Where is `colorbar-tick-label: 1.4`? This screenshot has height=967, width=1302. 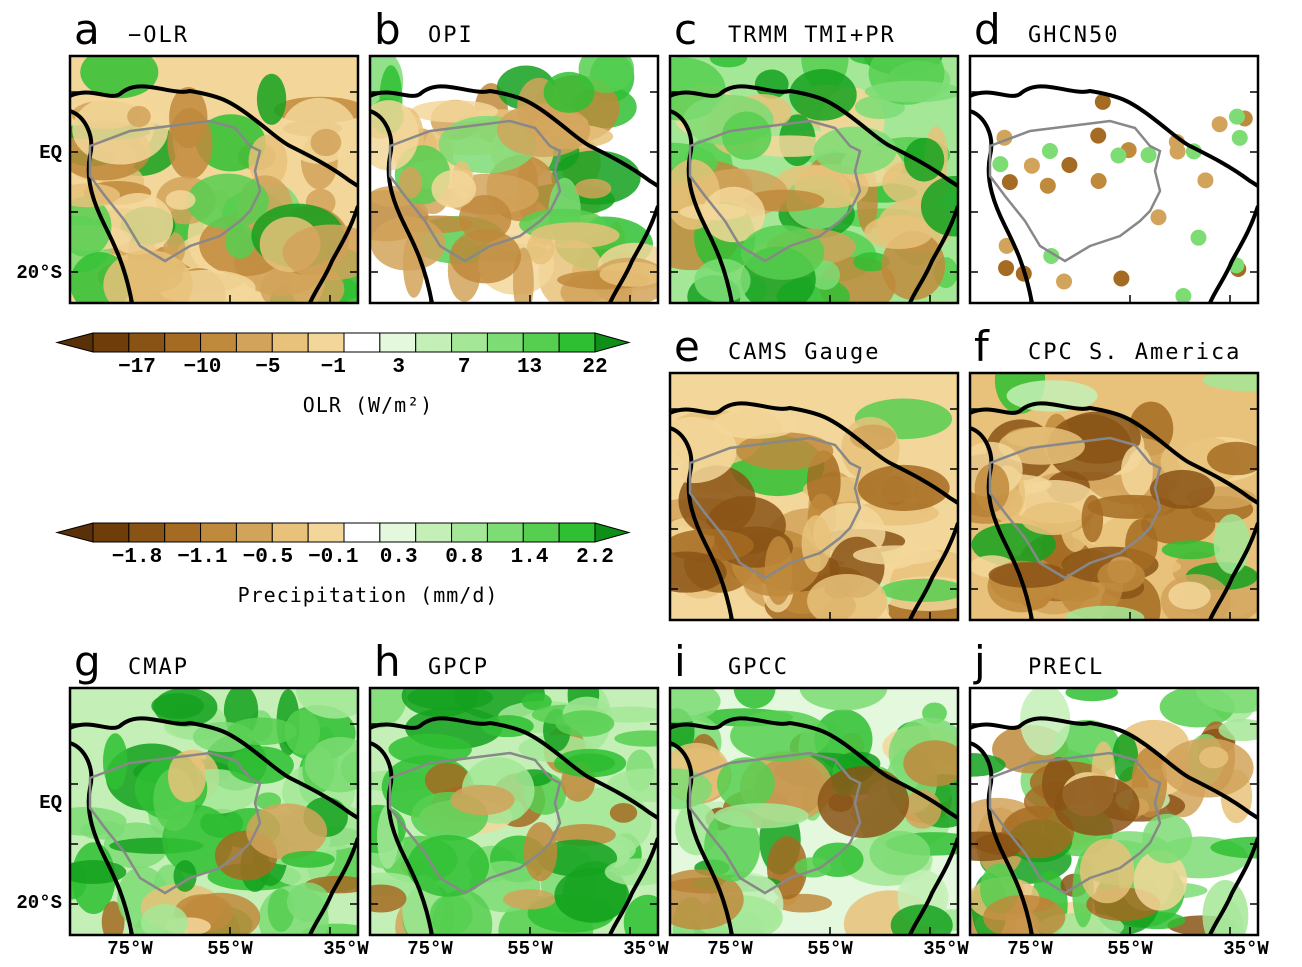
colorbar-tick-label: 1.4 is located at coordinates (530, 557).